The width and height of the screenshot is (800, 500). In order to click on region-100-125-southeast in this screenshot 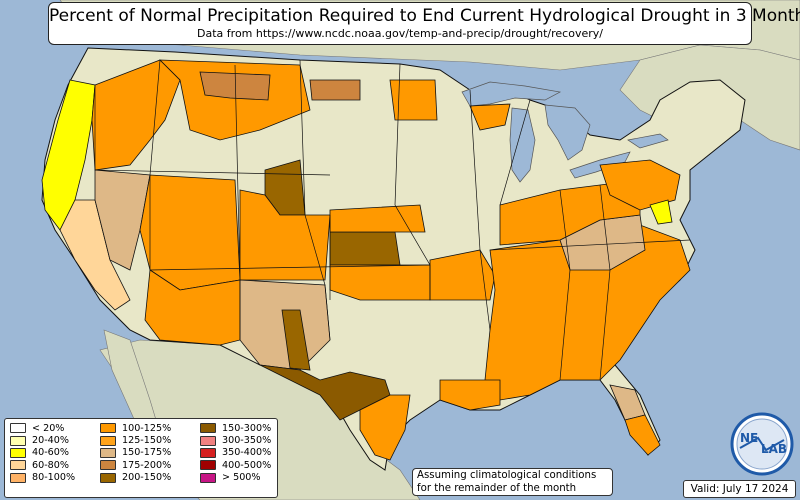, I will do `click(587, 312)`.